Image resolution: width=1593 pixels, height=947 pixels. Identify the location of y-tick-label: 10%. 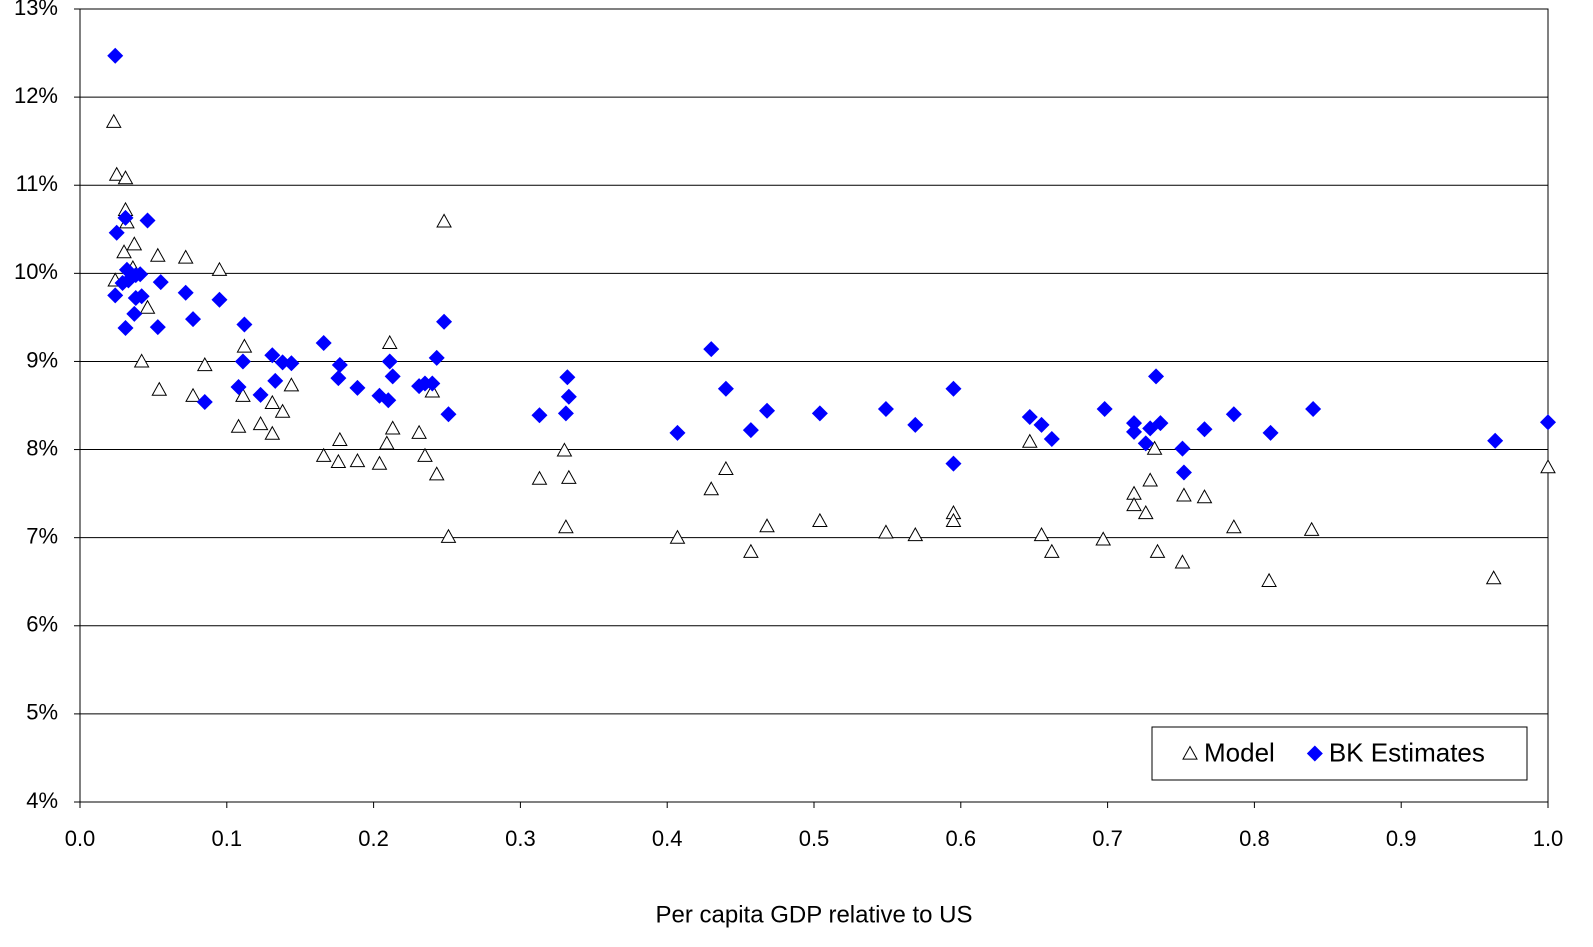
(36, 271).